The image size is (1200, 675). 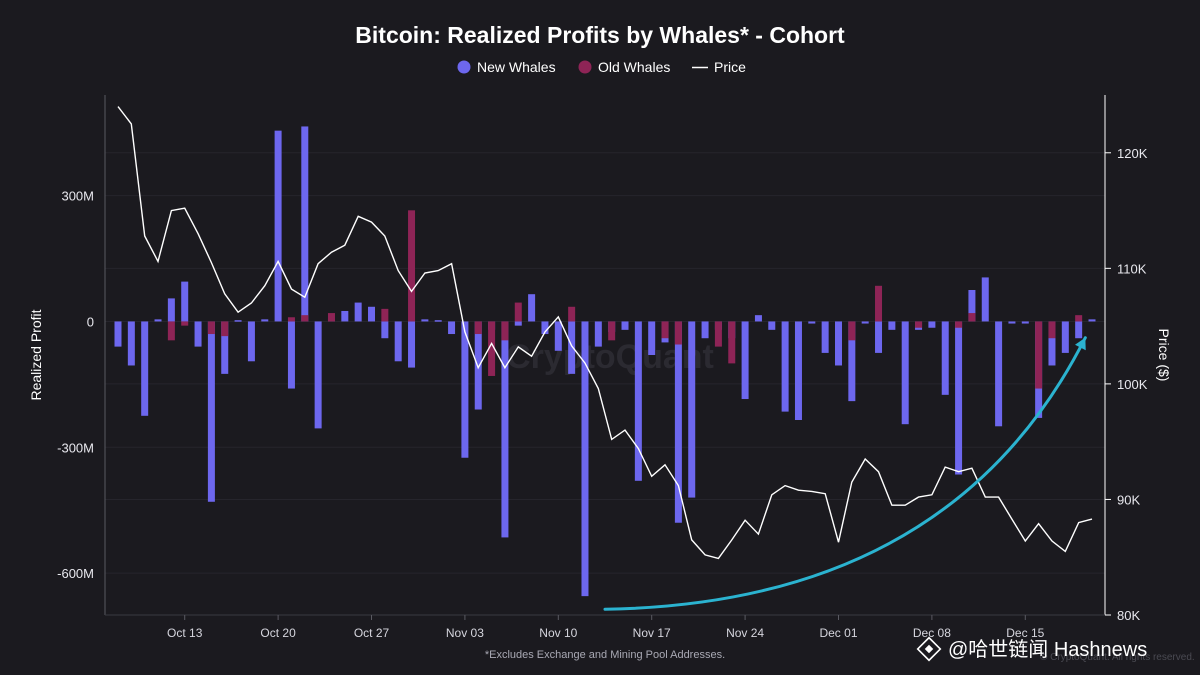 What do you see at coordinates (185, 633) in the screenshot?
I see `x-tick-label: Oct 13` at bounding box center [185, 633].